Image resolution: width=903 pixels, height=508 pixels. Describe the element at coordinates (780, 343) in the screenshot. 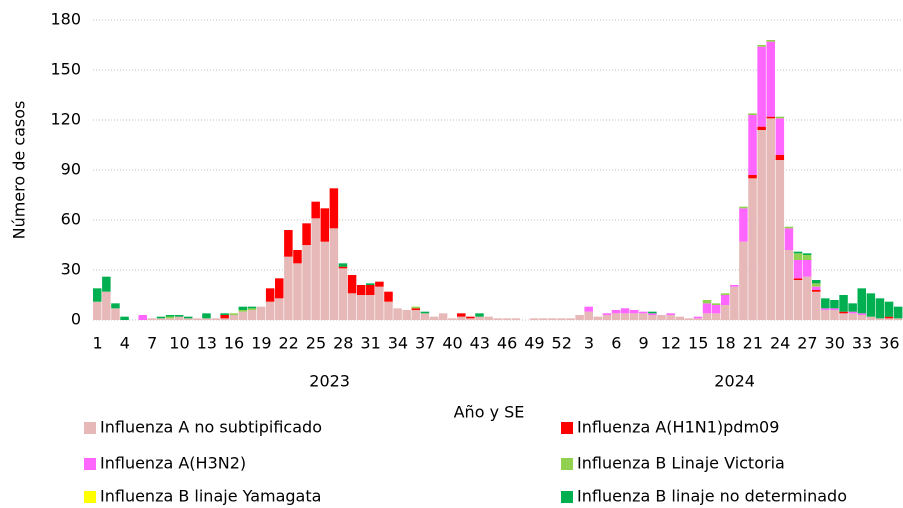

I see `x-tick-label: 24` at that location.